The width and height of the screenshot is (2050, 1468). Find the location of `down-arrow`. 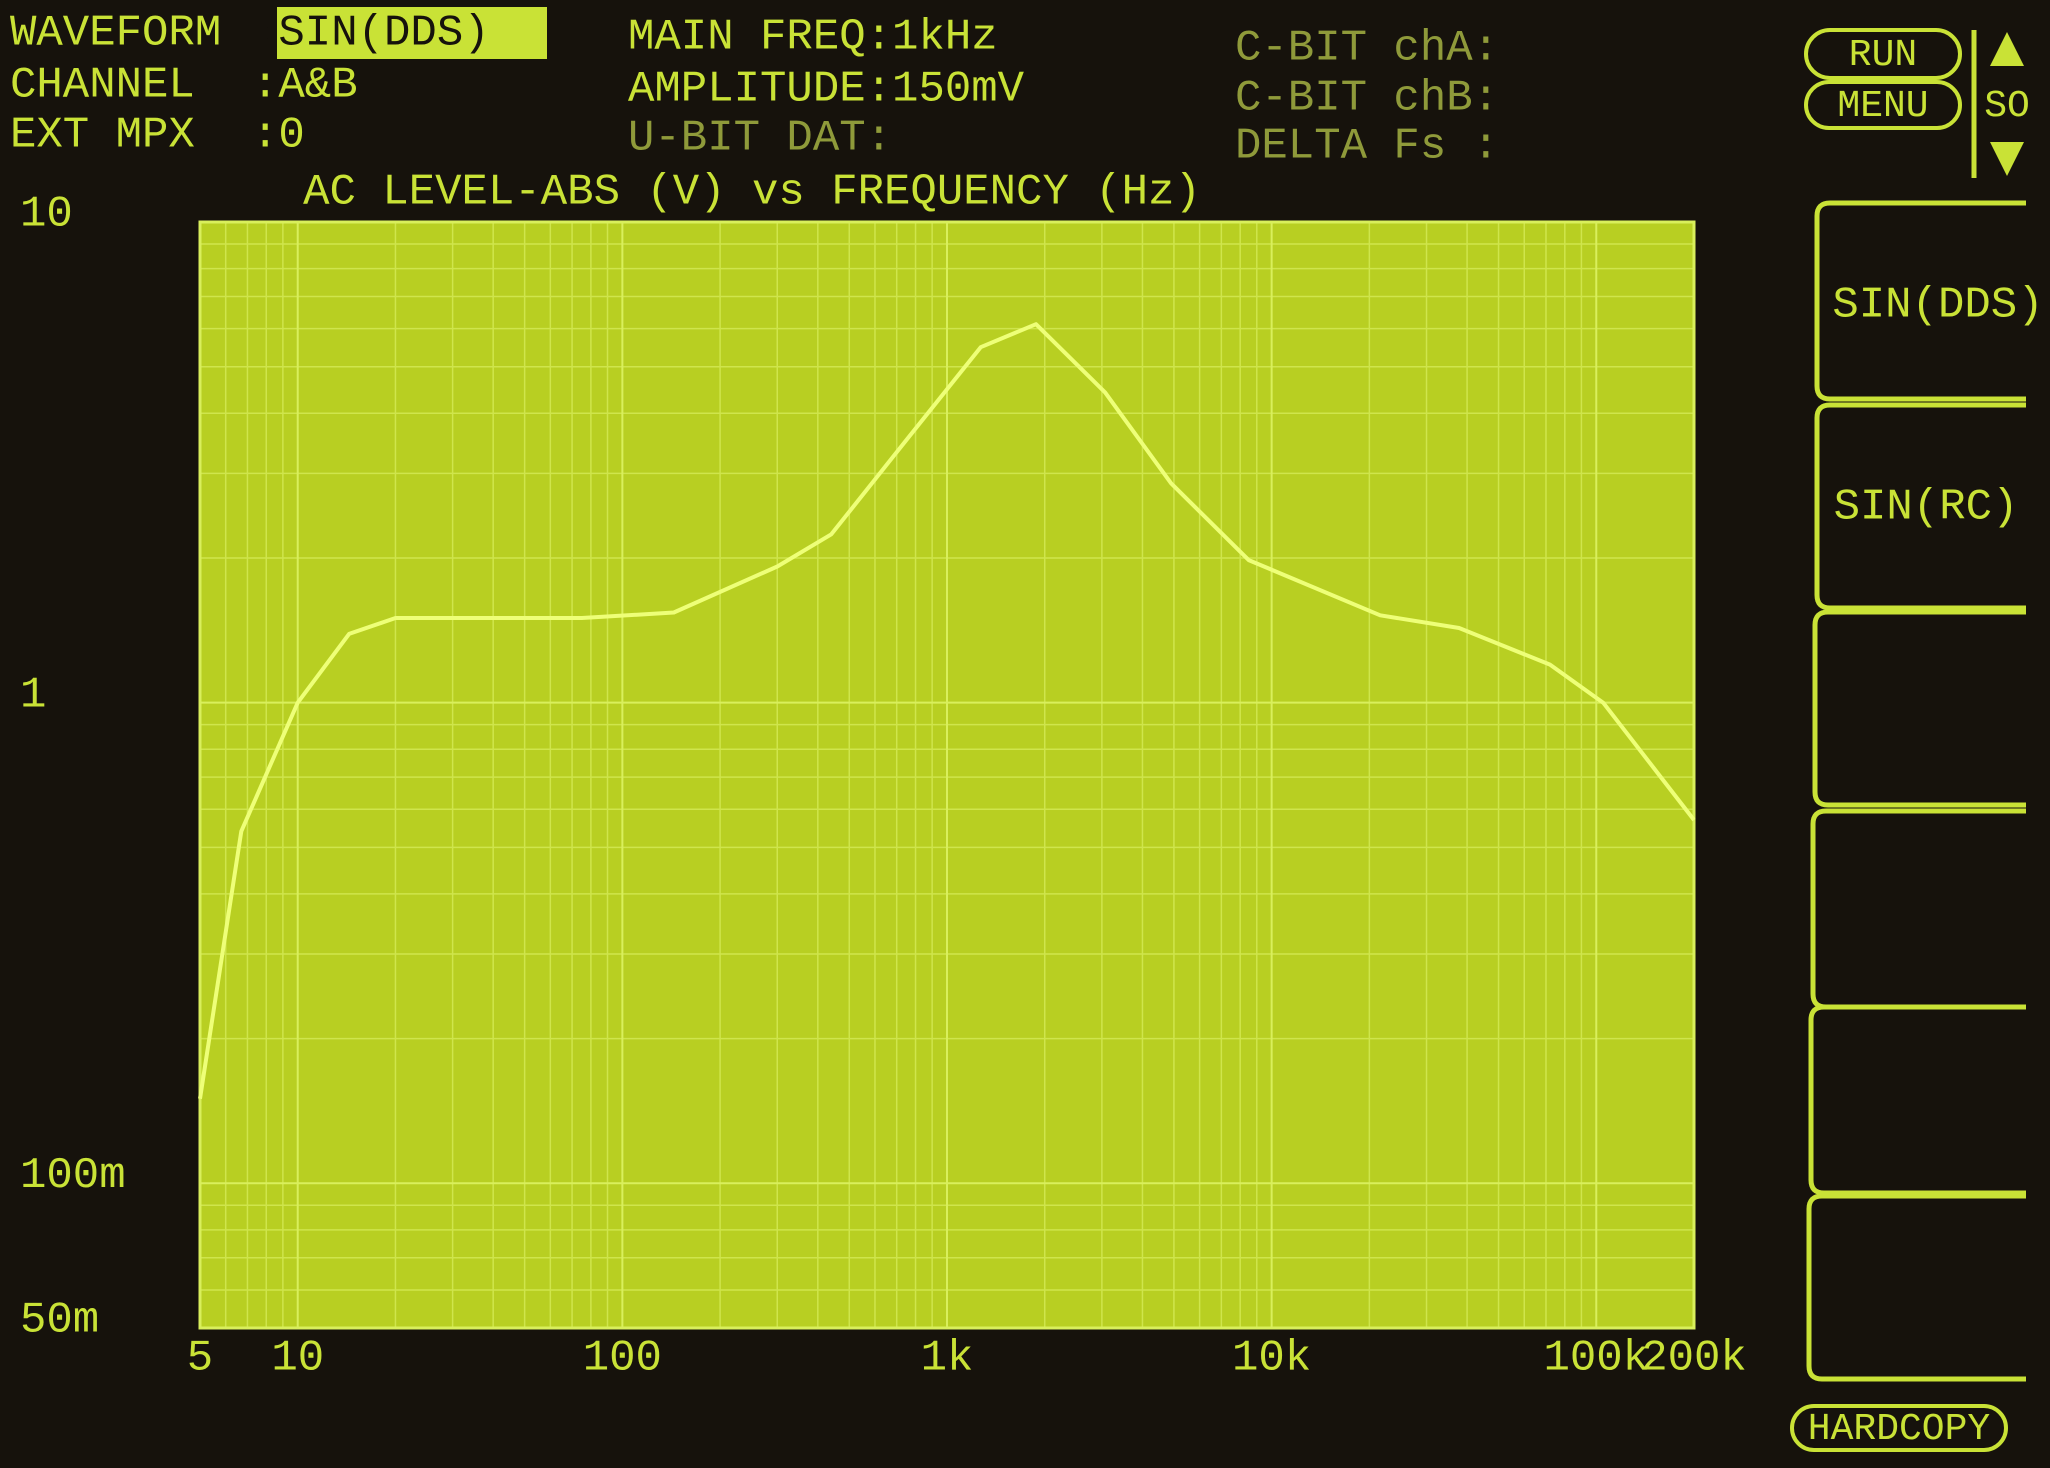

down-arrow is located at coordinates (2007, 159).